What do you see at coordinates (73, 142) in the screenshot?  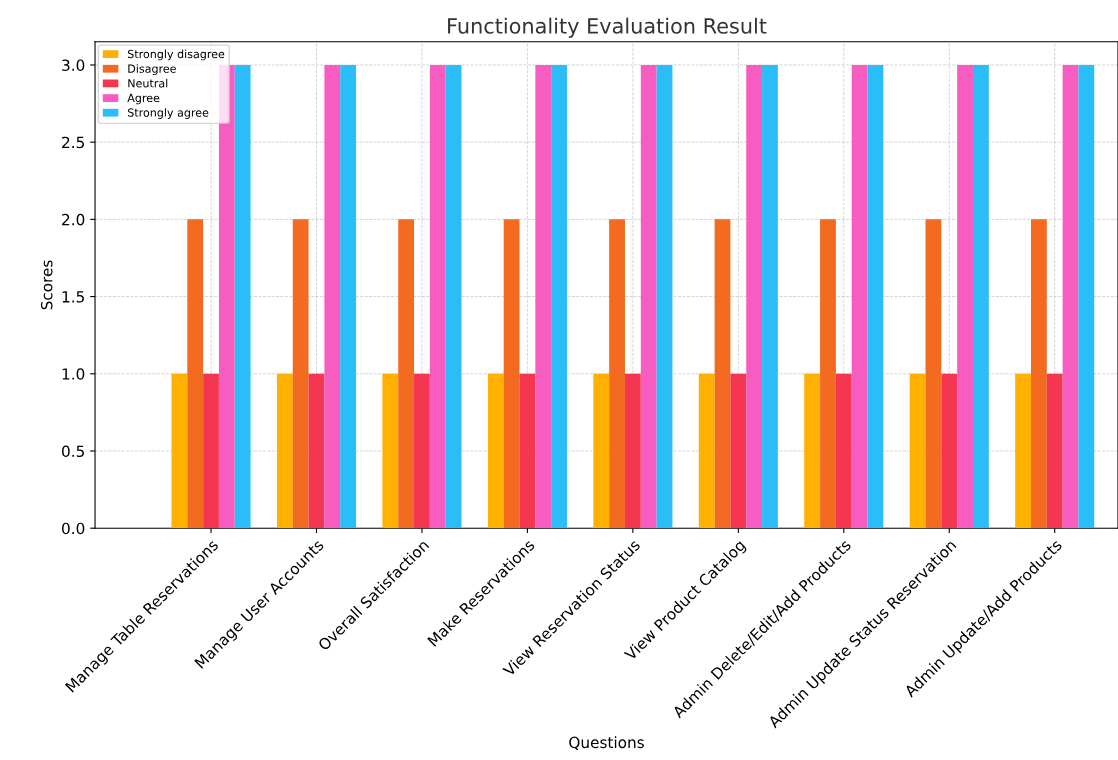 I see `y-tick-label: 2.5` at bounding box center [73, 142].